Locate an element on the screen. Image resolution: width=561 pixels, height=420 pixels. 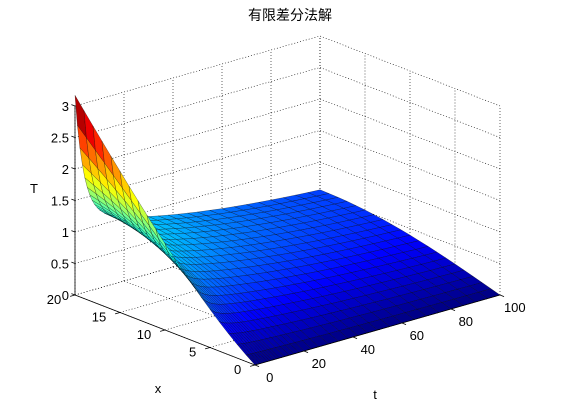
y-tick-label: 10 is located at coordinates (144, 334).